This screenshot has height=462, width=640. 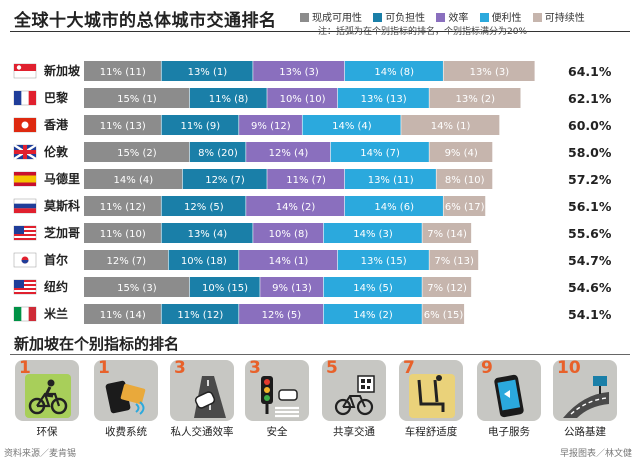 I want to click on bar-segment-label: 14% (8), so click(x=394, y=72).